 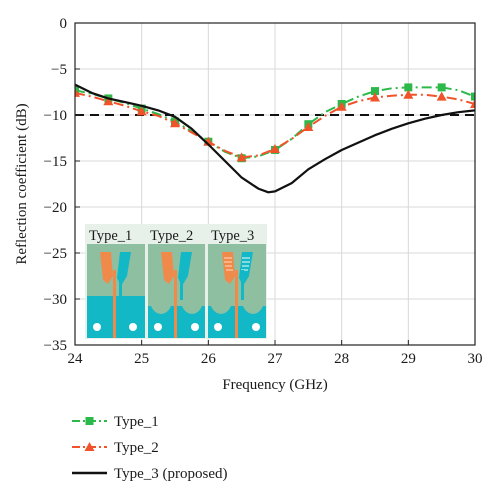 I want to click on legend-item-1: Type_1, so click(x=115, y=422).